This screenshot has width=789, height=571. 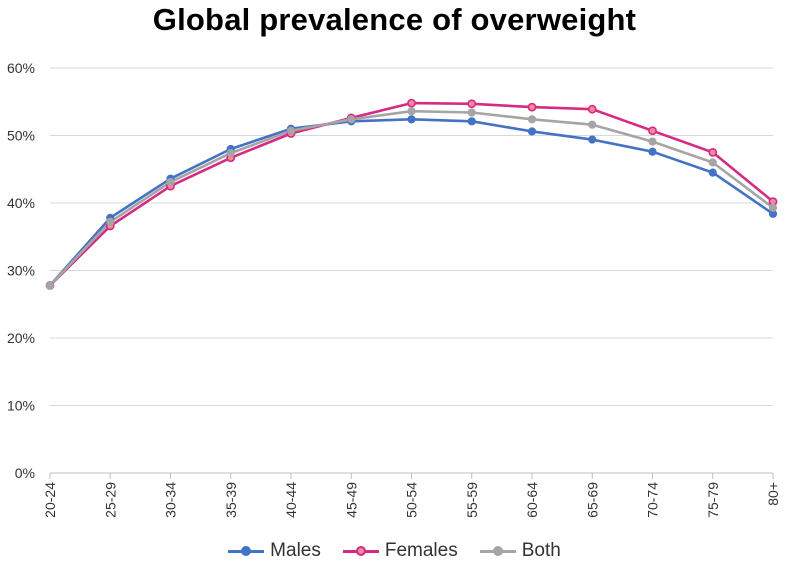 I want to click on y-tick-label: 20%, so click(x=21, y=338).